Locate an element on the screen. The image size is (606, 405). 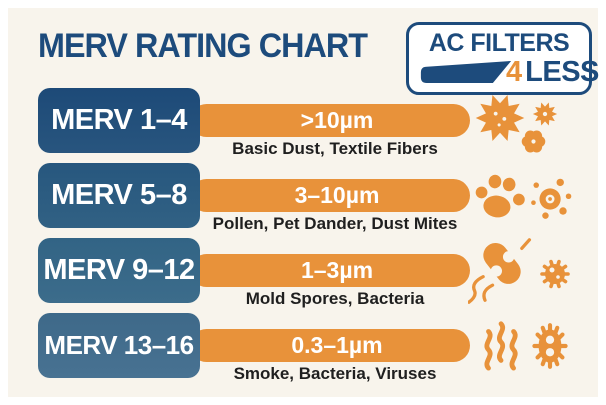
ac-filters-4-less-logo: AC FILTERS 4 LESS is located at coordinates (502, 58).